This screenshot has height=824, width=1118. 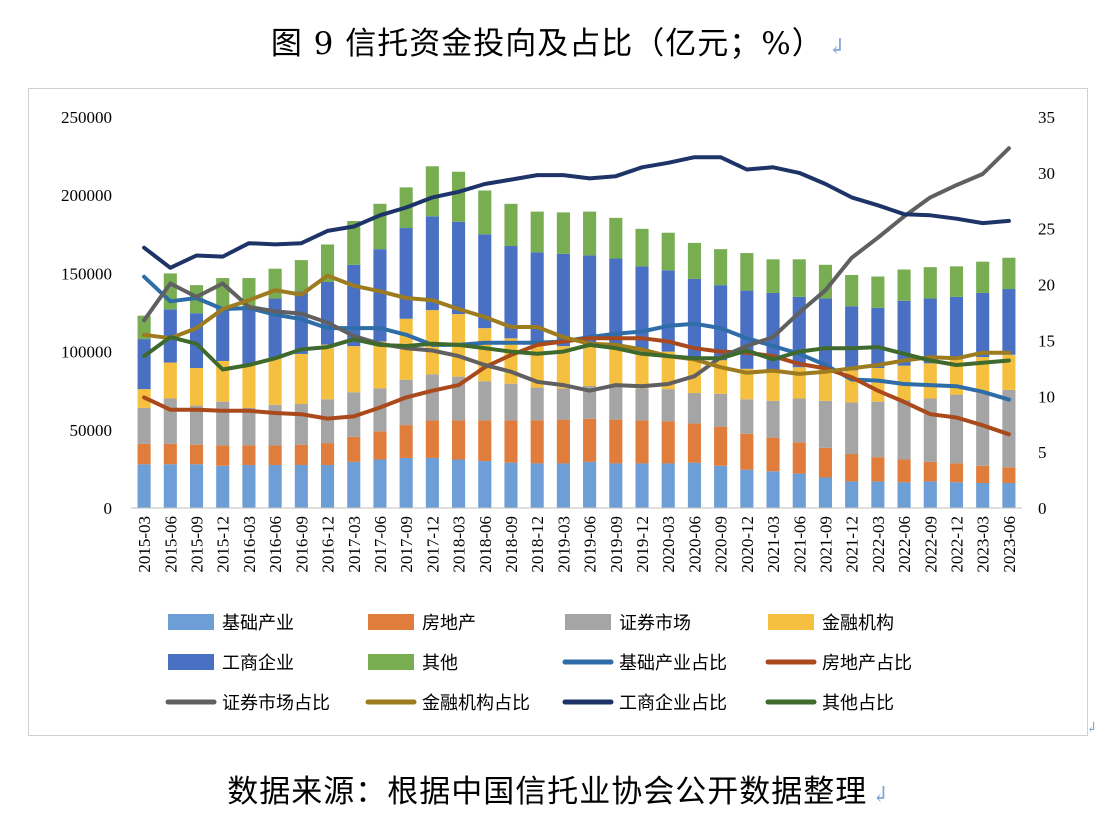 What do you see at coordinates (449, 623) in the screenshot?
I see `legend-label-series-1: 房地产` at bounding box center [449, 623].